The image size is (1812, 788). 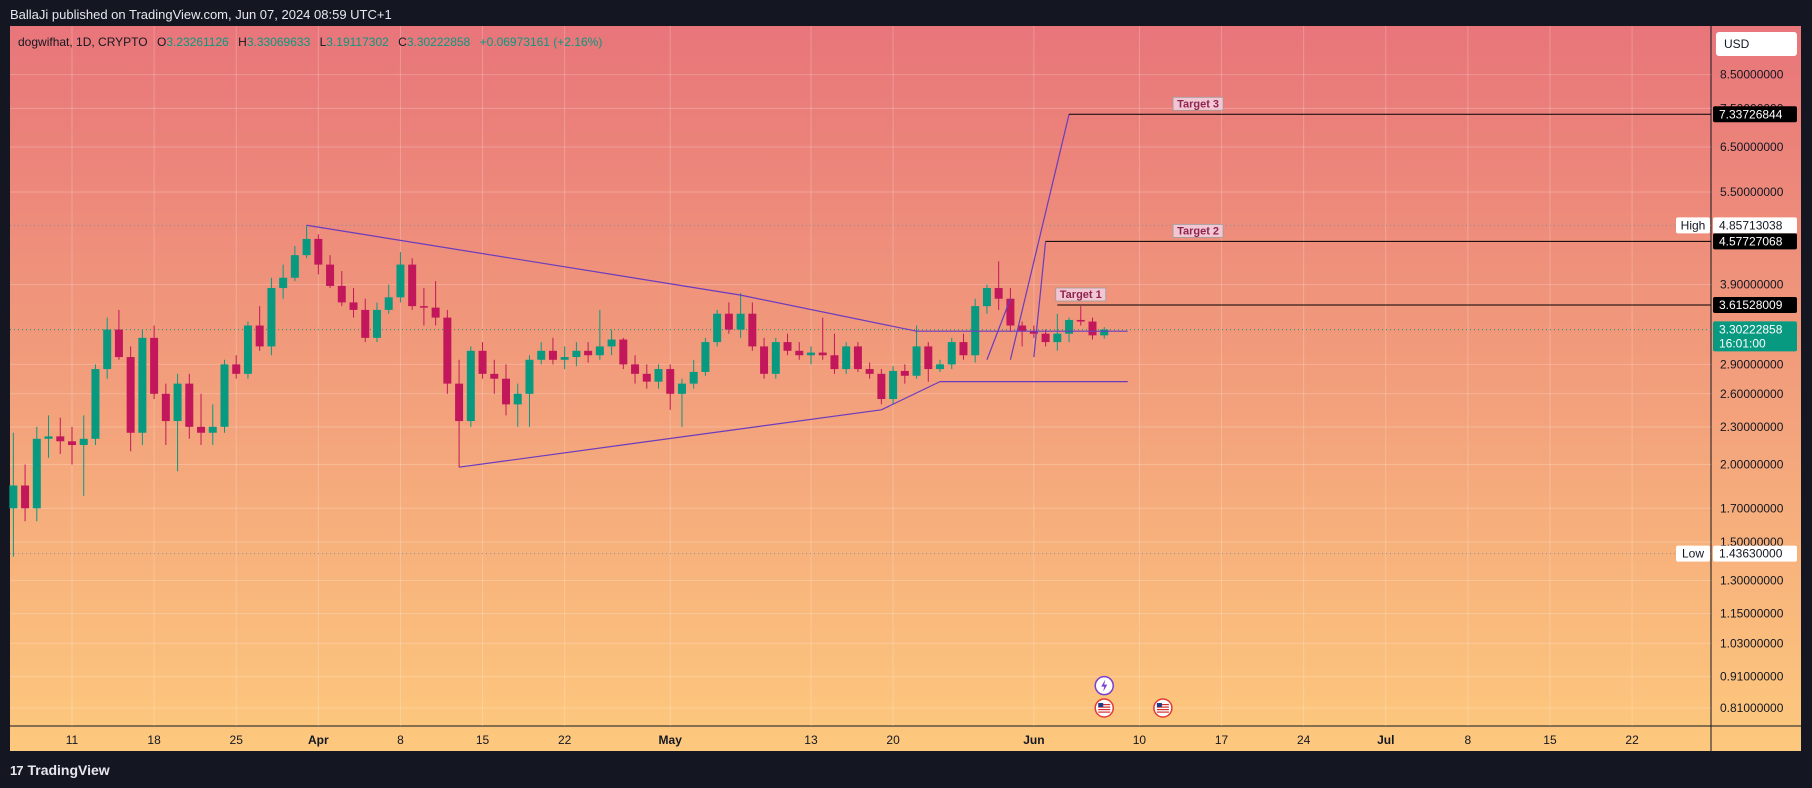 What do you see at coordinates (83, 42) in the screenshot?
I see `legend-symbol: dogwifhat, 1D, CRYPTO` at bounding box center [83, 42].